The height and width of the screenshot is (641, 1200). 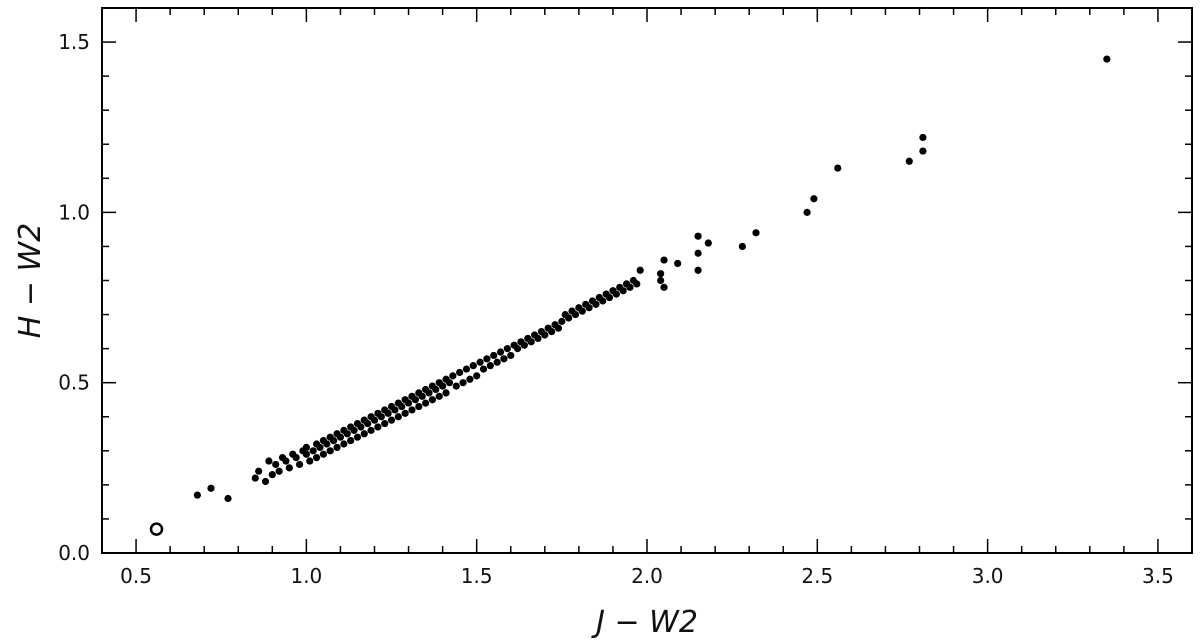 I want to click on x-tick-label: 2.5, so click(x=817, y=576).